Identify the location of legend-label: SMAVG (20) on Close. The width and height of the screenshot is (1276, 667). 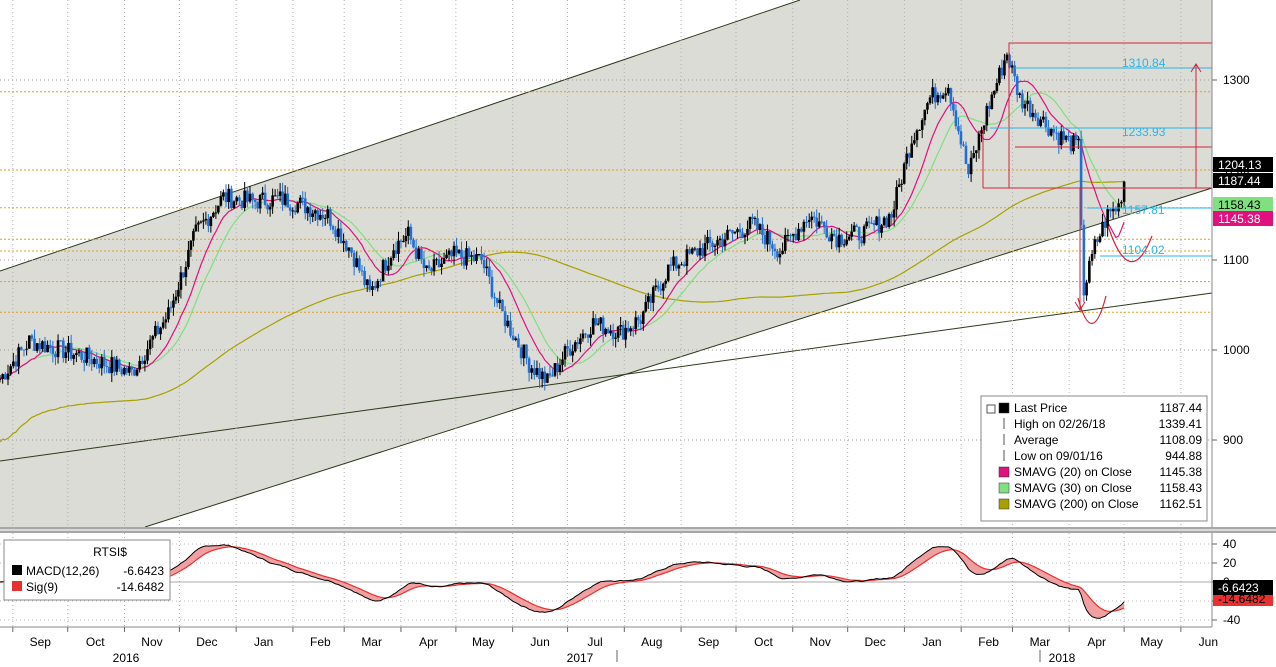
(1073, 472).